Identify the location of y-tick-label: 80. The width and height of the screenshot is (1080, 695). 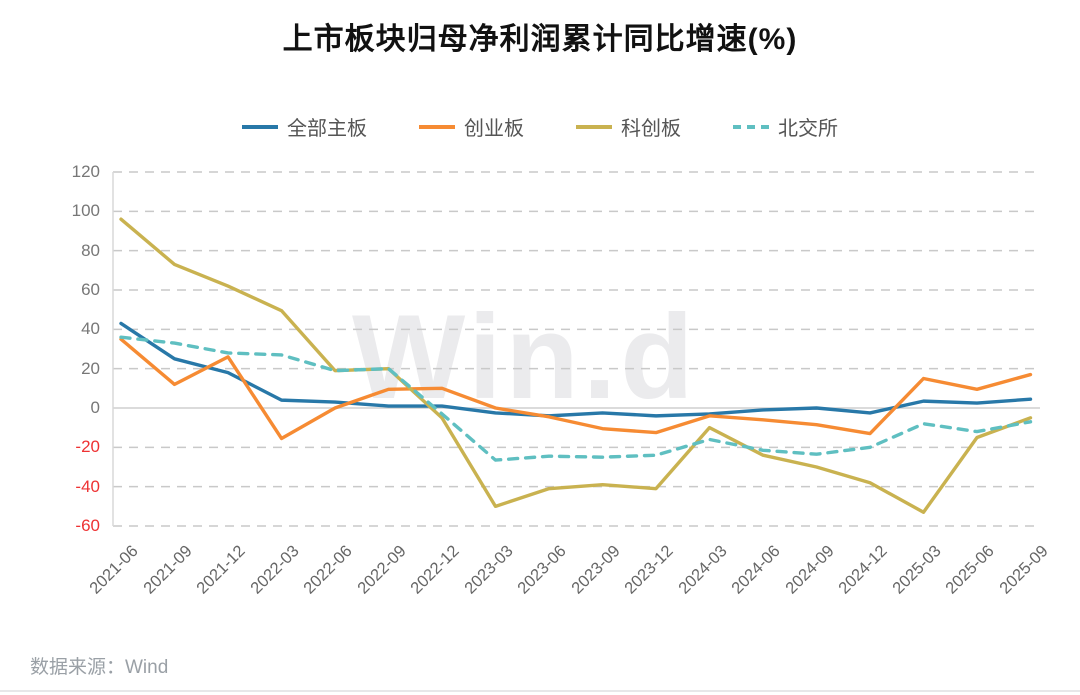
(90, 250).